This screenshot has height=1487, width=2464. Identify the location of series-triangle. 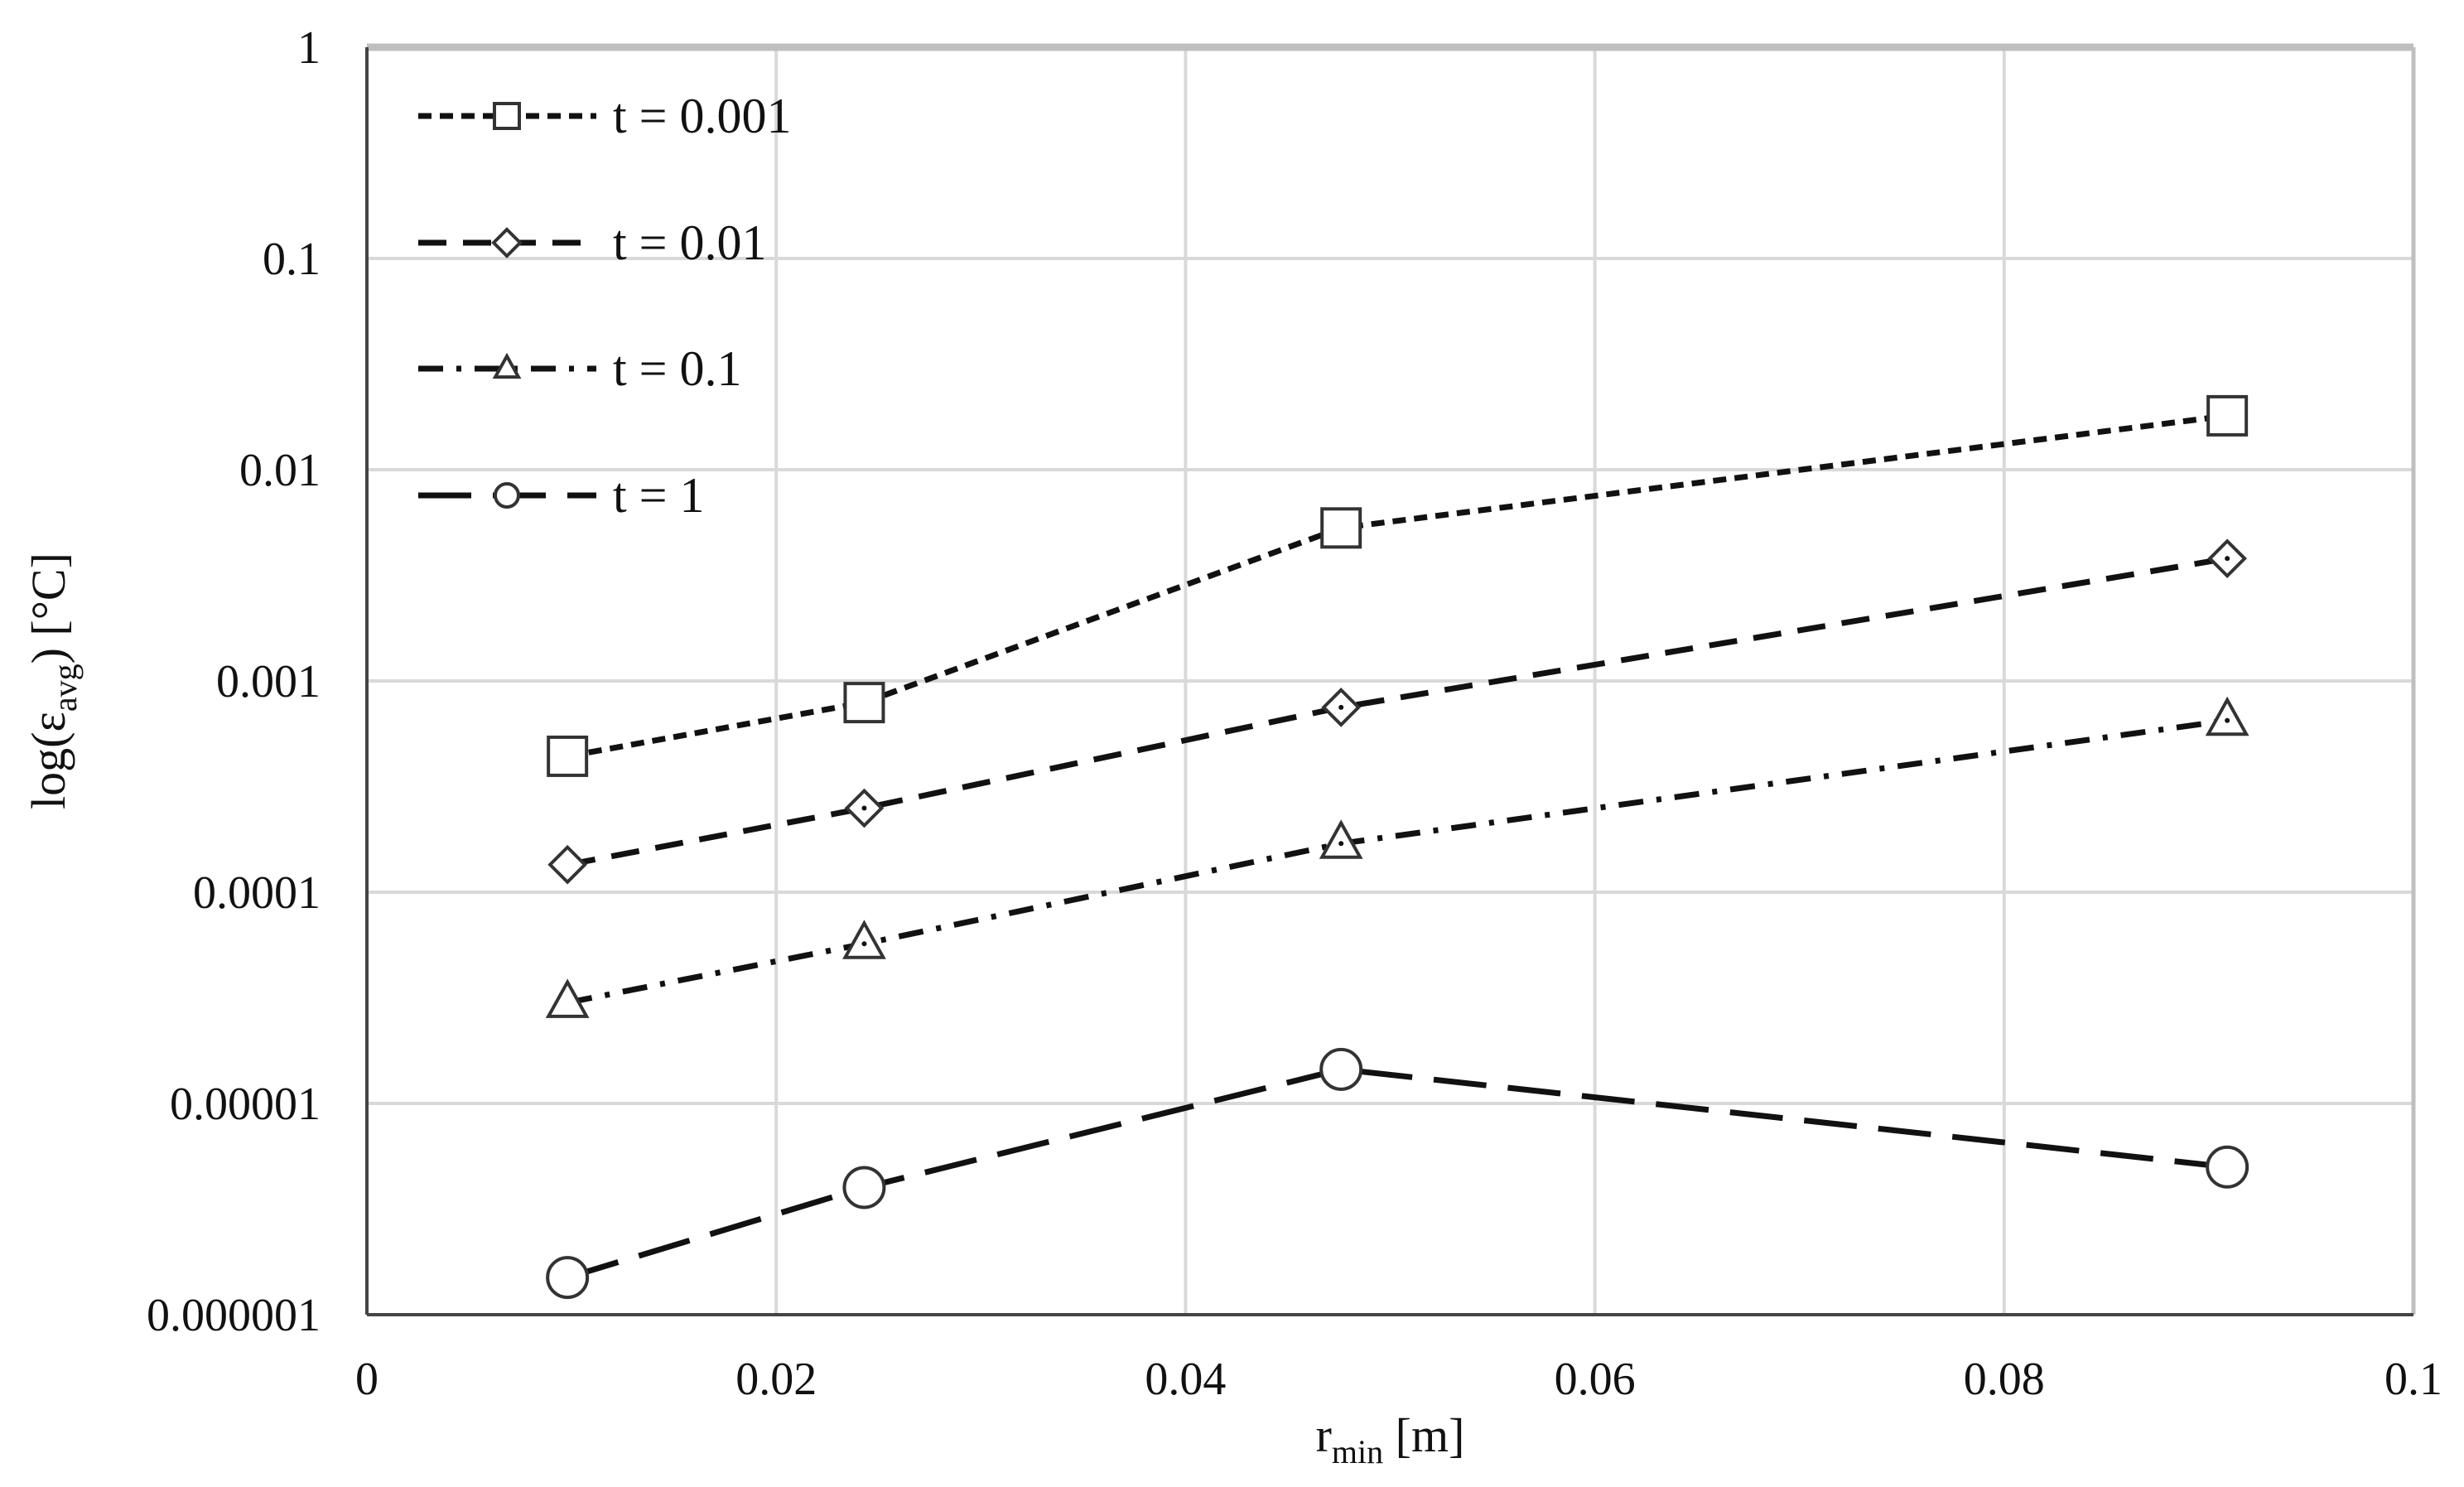
(1397, 857).